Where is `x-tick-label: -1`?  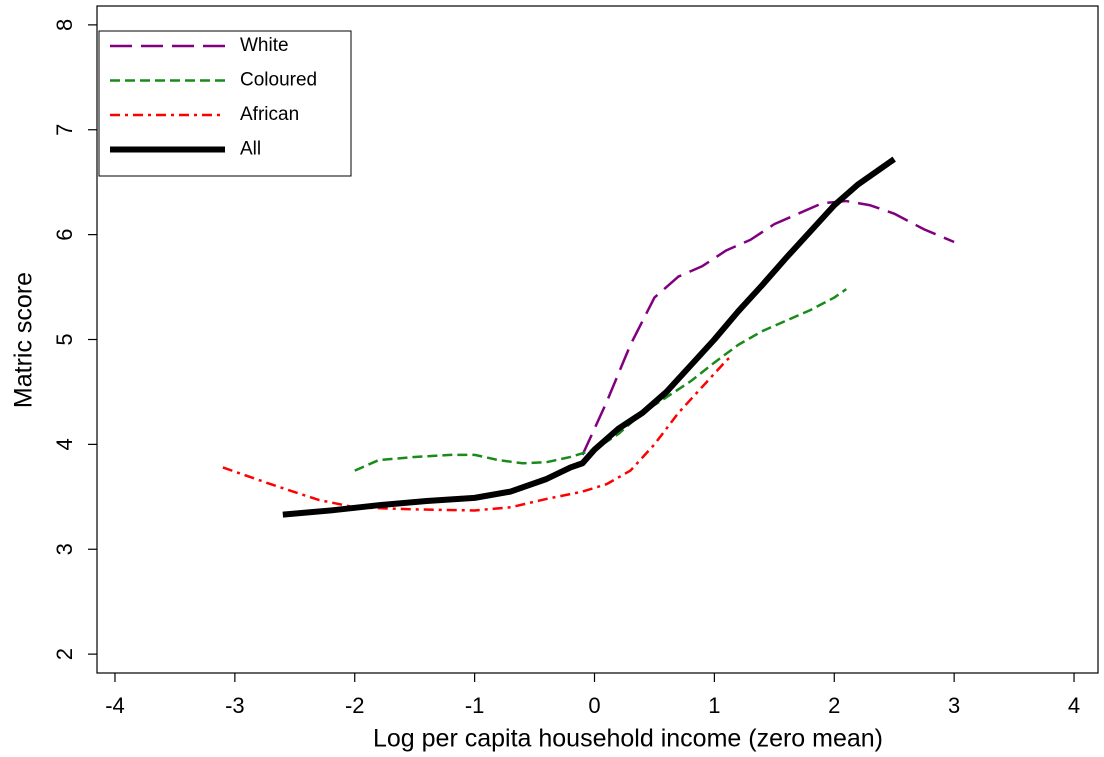 x-tick-label: -1 is located at coordinates (475, 705).